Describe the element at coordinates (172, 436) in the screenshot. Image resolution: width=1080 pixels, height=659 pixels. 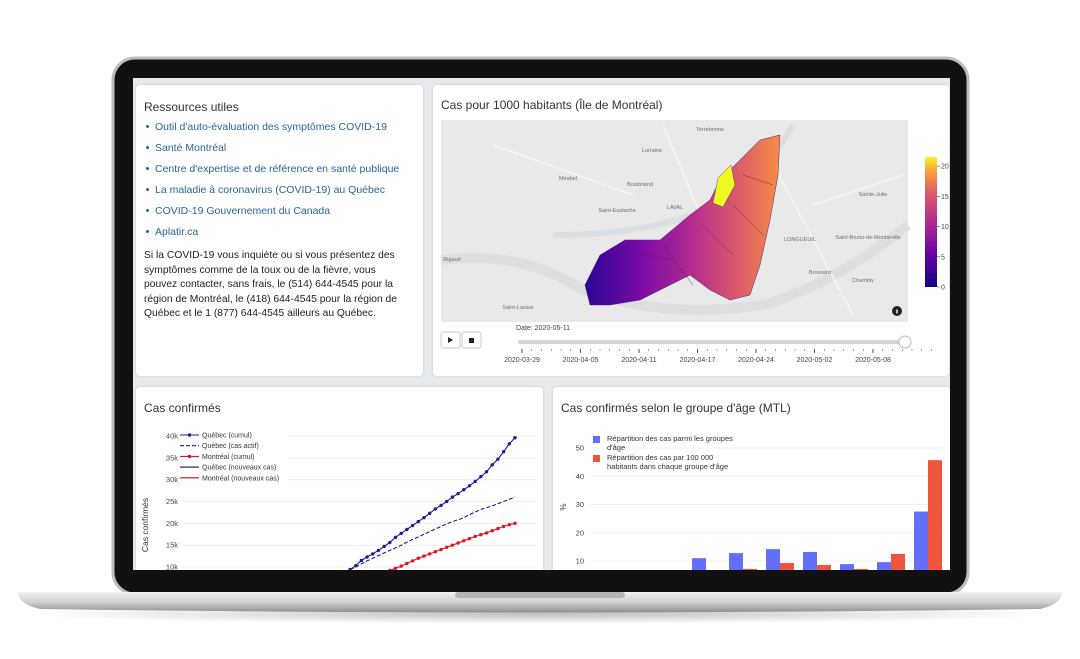
I see `y-tick-label: 40k` at that location.